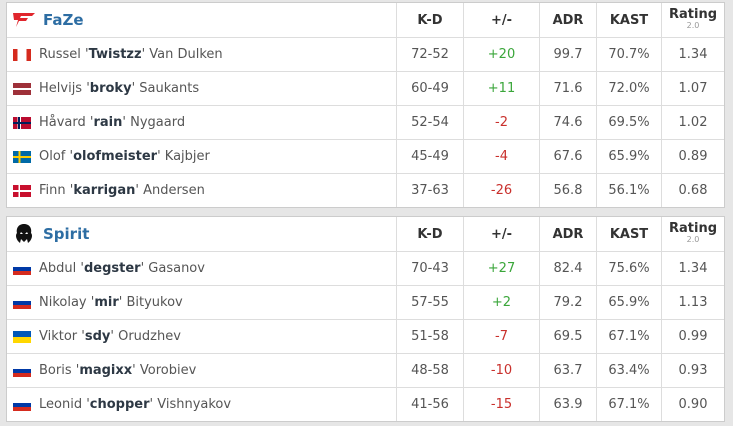  I want to click on stat-cell: 56.8, so click(567, 190).